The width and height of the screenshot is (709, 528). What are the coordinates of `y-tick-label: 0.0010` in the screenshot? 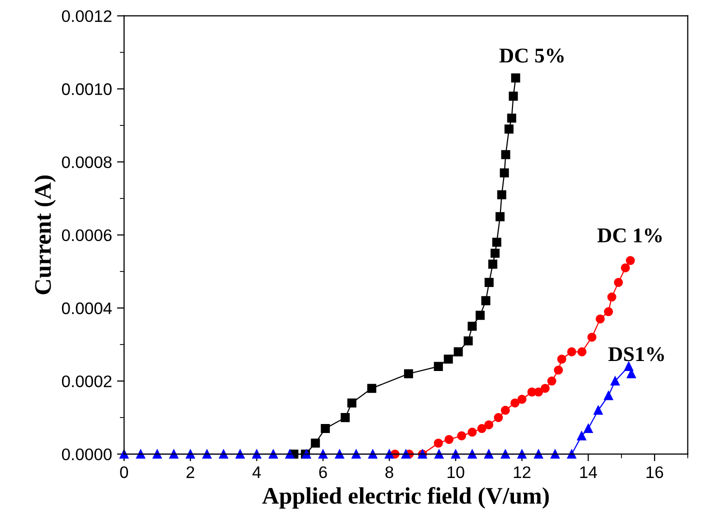 It's located at (87, 89).